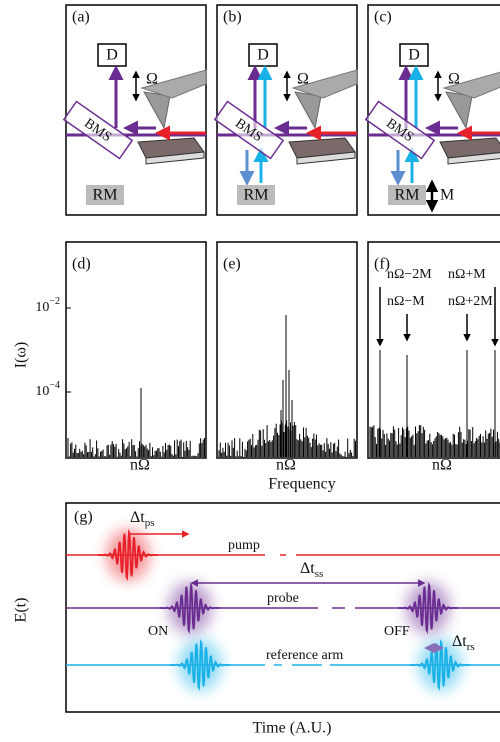  What do you see at coordinates (54, 301) in the screenshot?
I see `tick-exp: −2` at bounding box center [54, 301].